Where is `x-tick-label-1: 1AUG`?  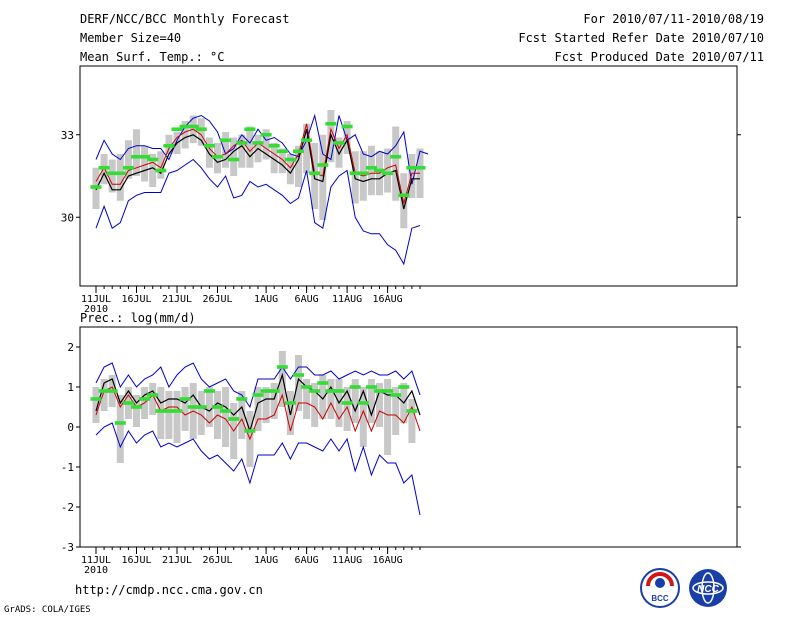
x-tick-label-1: 1AUG is located at coordinates (266, 299).